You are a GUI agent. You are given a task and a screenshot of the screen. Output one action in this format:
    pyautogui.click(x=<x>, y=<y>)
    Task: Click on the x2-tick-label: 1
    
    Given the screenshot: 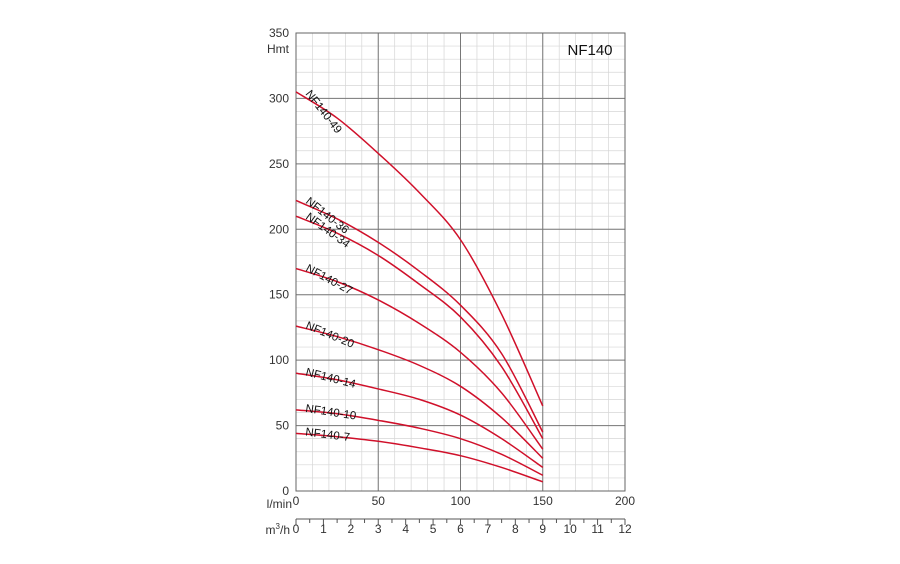 What is the action you would take?
    pyautogui.click(x=323, y=529)
    